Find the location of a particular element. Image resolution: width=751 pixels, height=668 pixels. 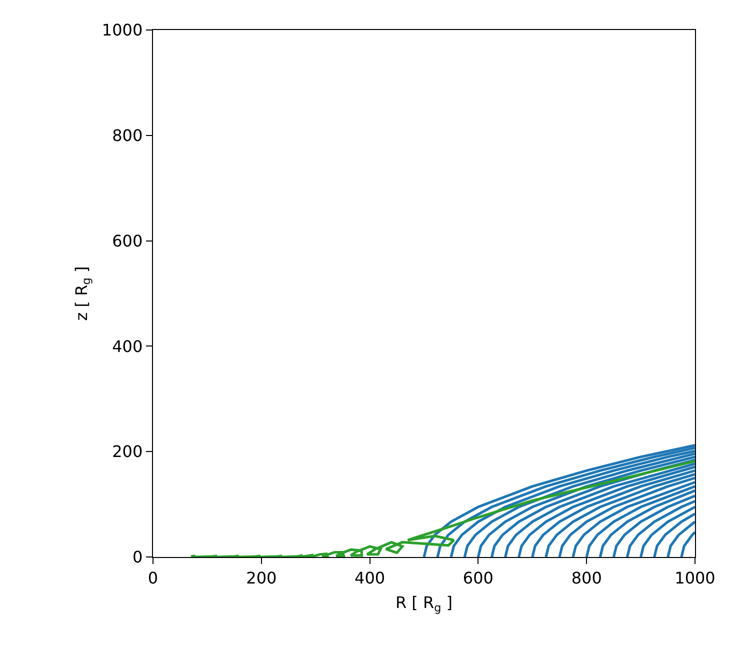

y-tick-label: 0 is located at coordinates (137, 557).